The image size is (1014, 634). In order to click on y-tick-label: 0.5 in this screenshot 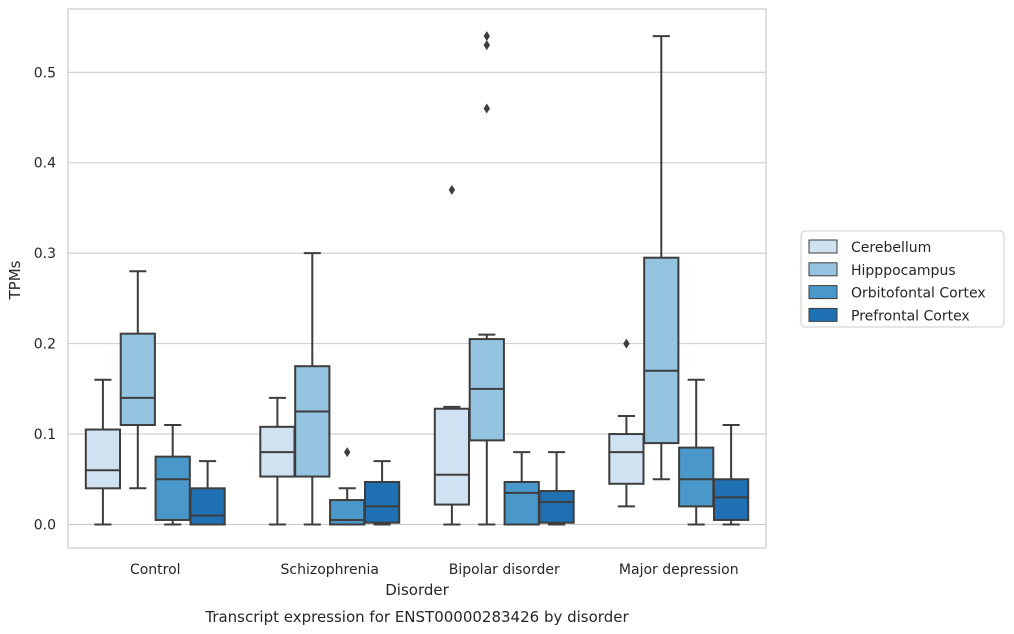, I will do `click(45, 73)`.